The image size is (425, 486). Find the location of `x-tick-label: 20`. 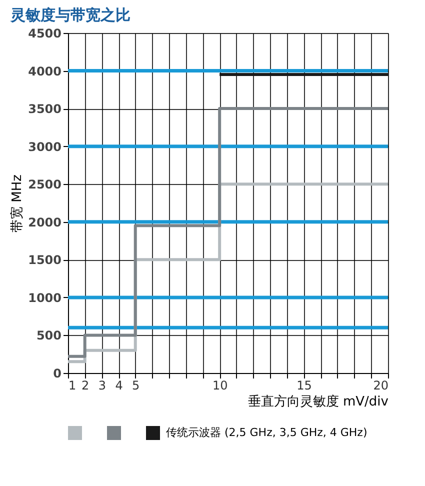

x-tick-label: 20 is located at coordinates (380, 385).